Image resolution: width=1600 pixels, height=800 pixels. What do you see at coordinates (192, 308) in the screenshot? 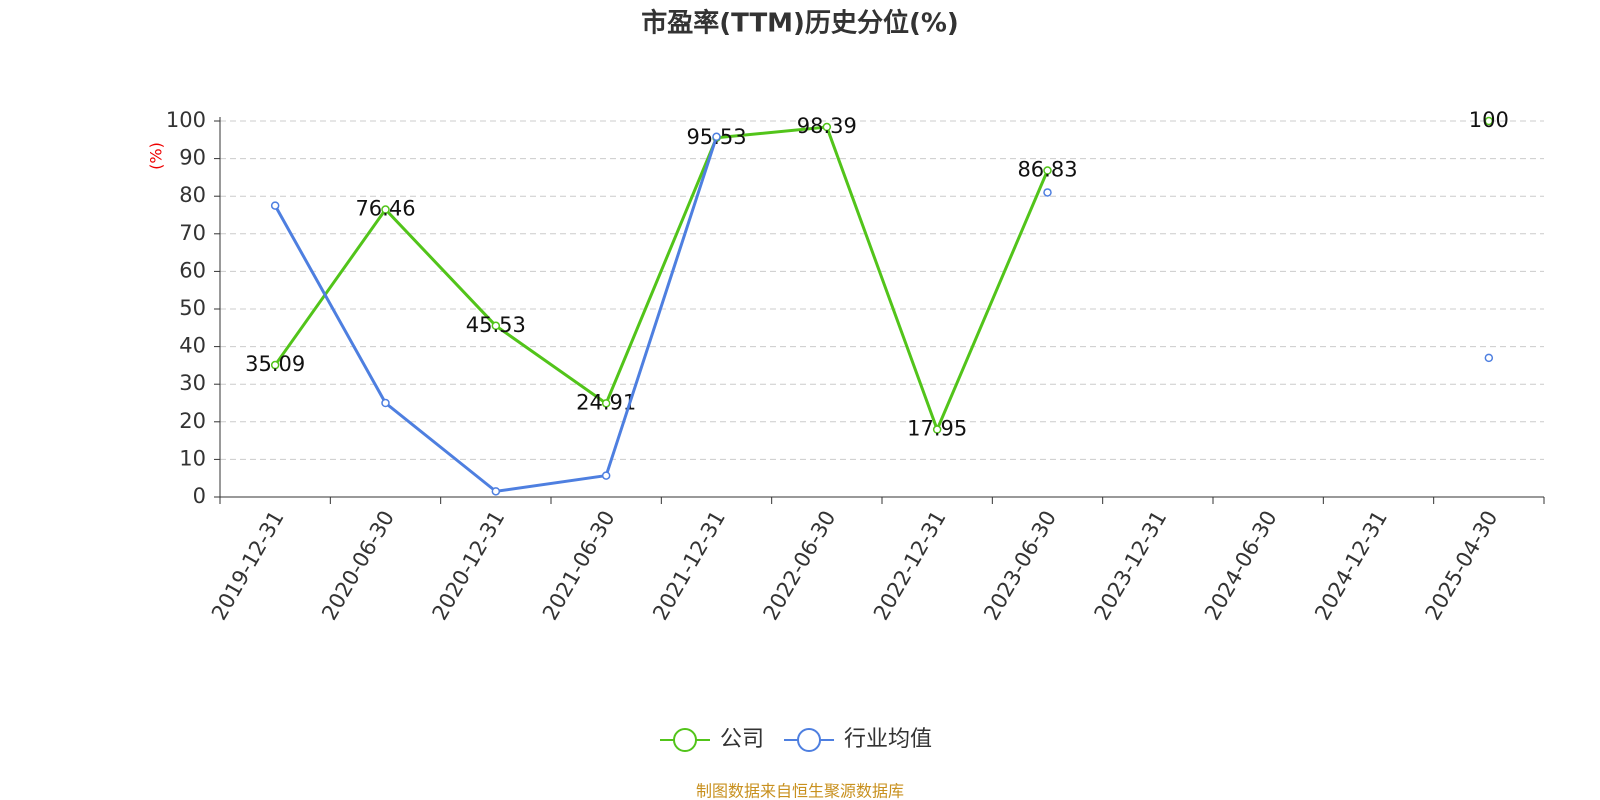
I see `y-tick-label: 50` at bounding box center [192, 308].